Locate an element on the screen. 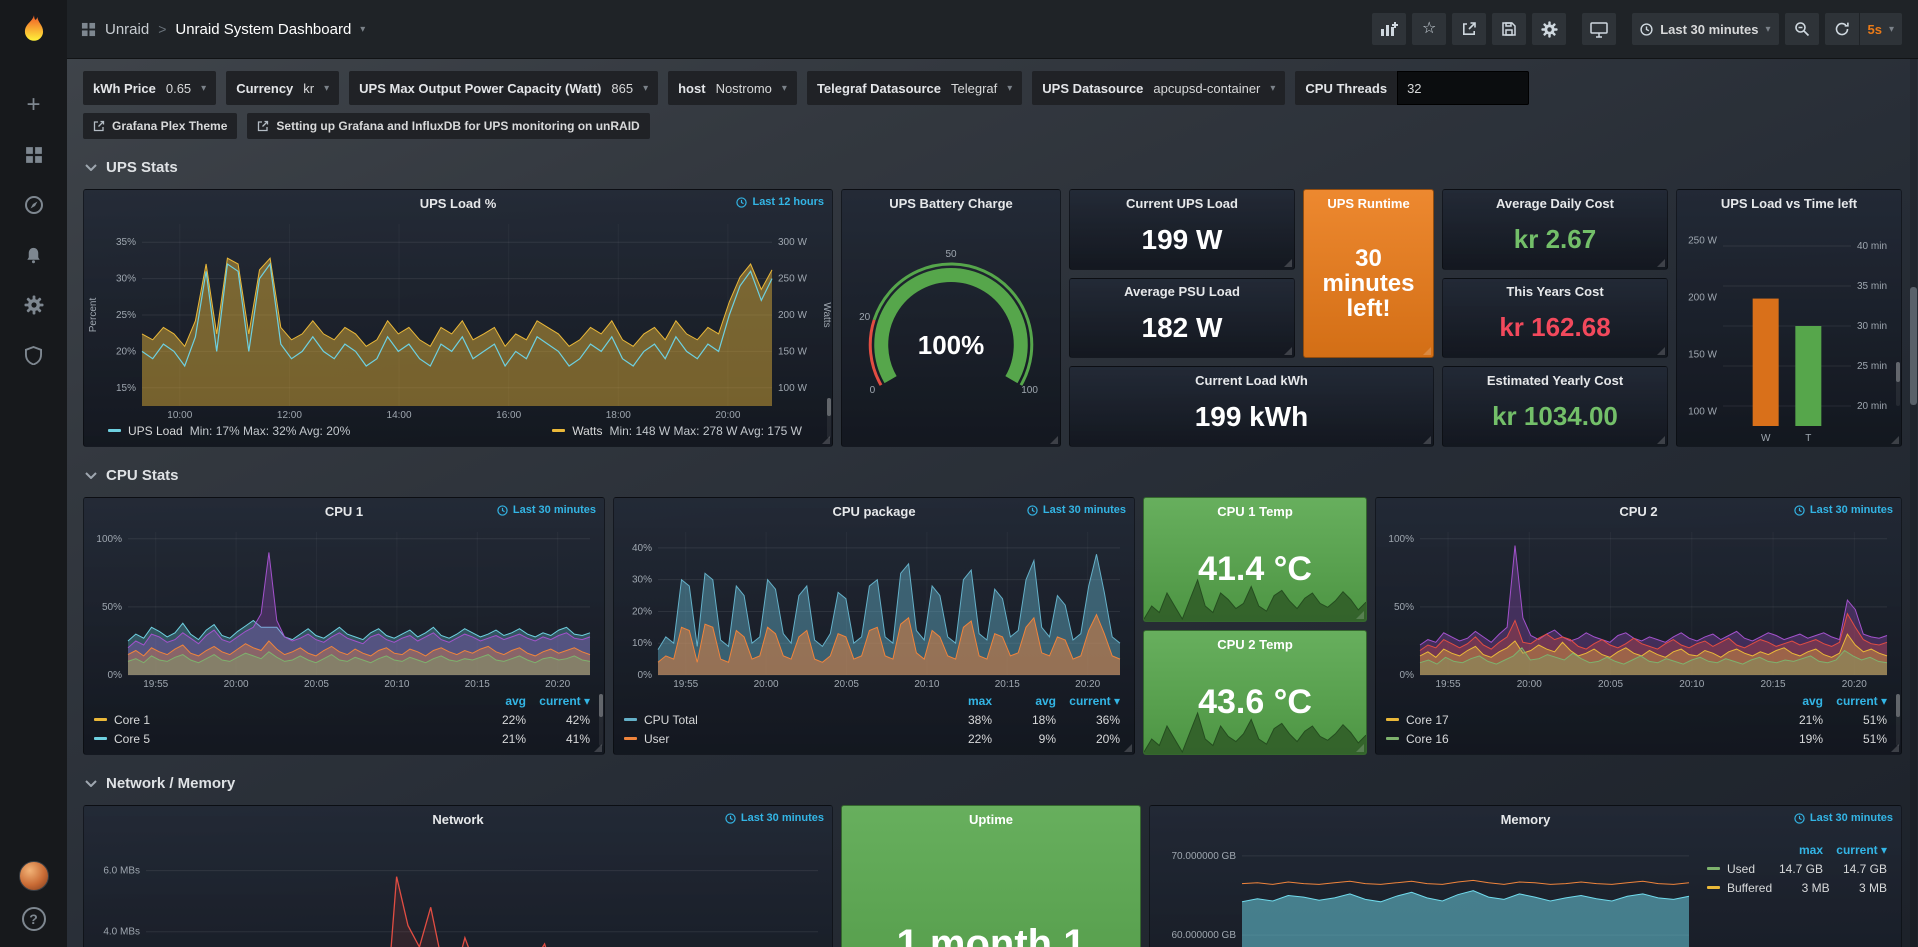 This screenshot has width=1918, height=947. legend-item: UPS Load Min: 17% Max: 32% Avg: 20% is located at coordinates (229, 431).